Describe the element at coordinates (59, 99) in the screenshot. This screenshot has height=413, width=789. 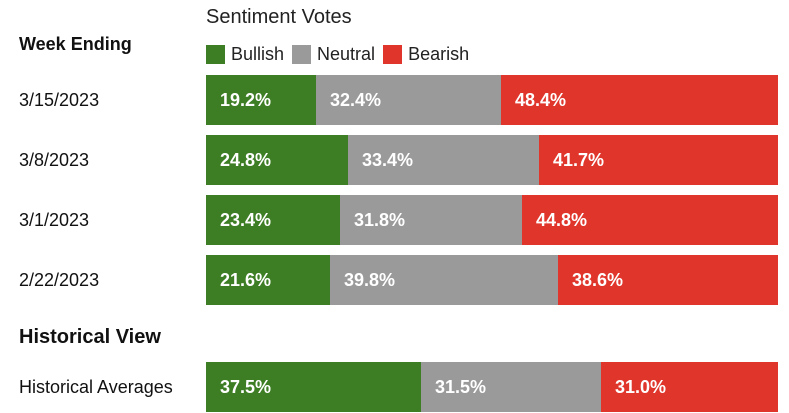
I see `week-row-1-label: 3/15/2023` at that location.